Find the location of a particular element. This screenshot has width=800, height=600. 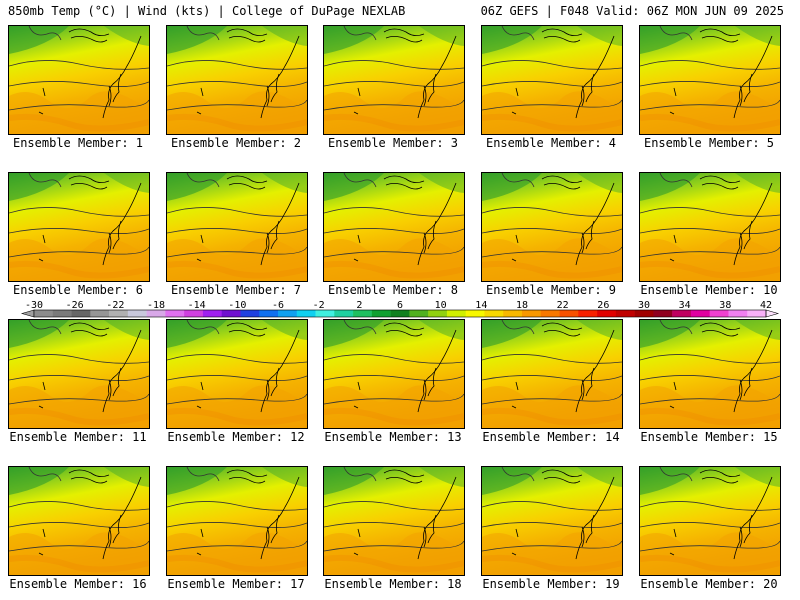

ensemble-member-label: Ensemble Member: 16 is located at coordinates (78, 584).